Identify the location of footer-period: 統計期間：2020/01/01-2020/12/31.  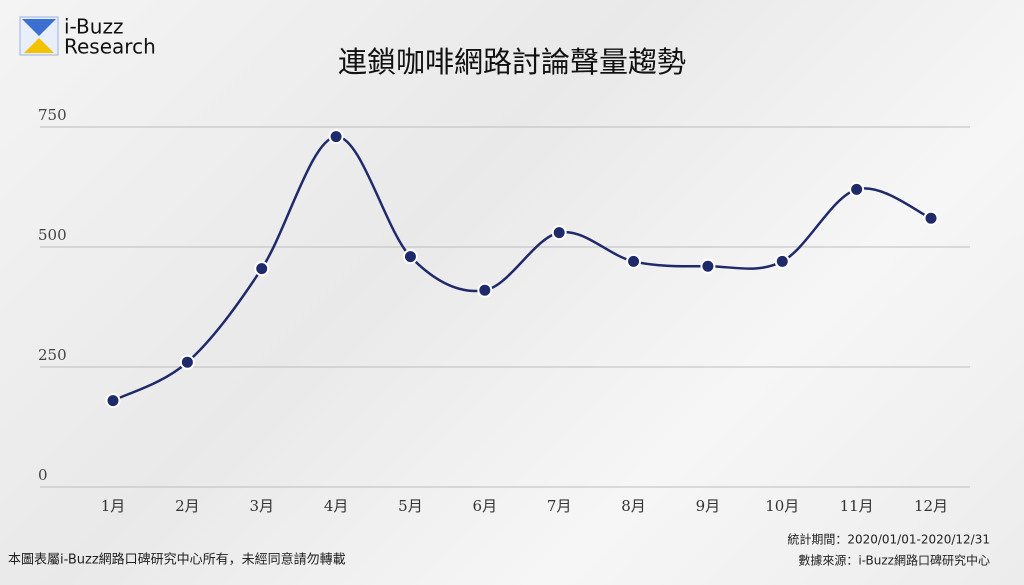
(888, 539).